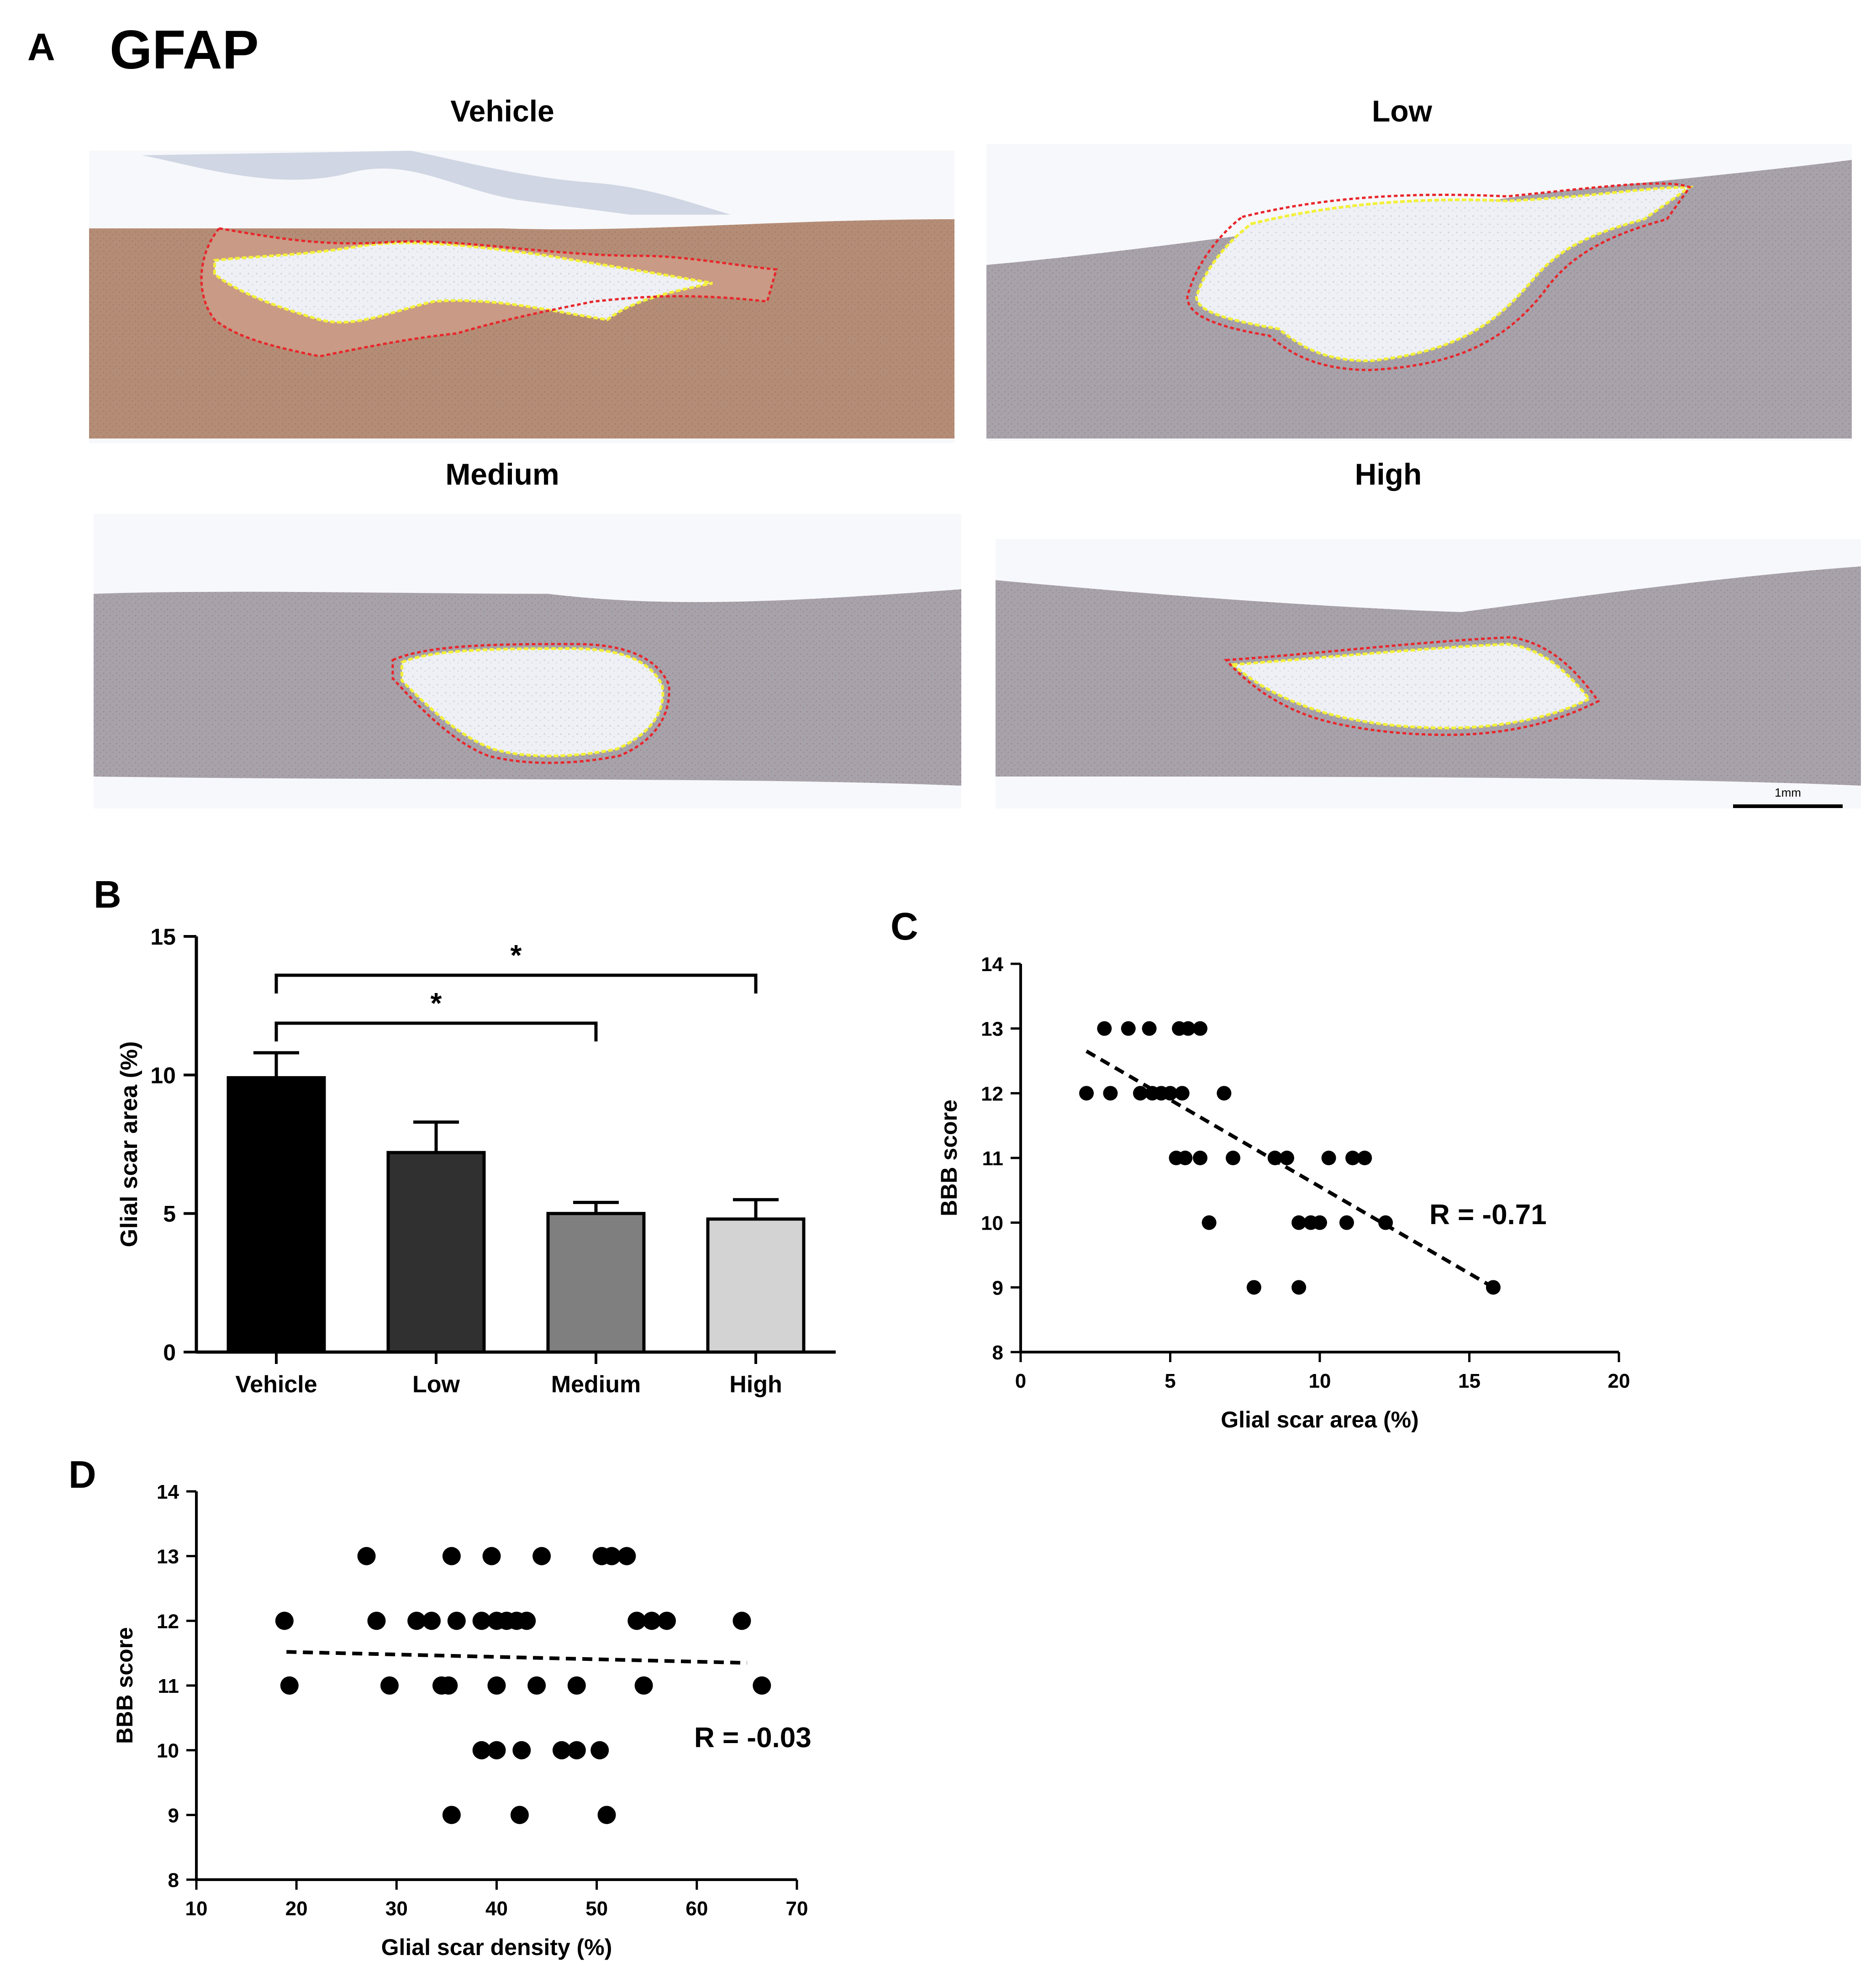 The height and width of the screenshot is (1987, 1876). What do you see at coordinates (1428, 674) in the screenshot?
I see `micrograph-high` at bounding box center [1428, 674].